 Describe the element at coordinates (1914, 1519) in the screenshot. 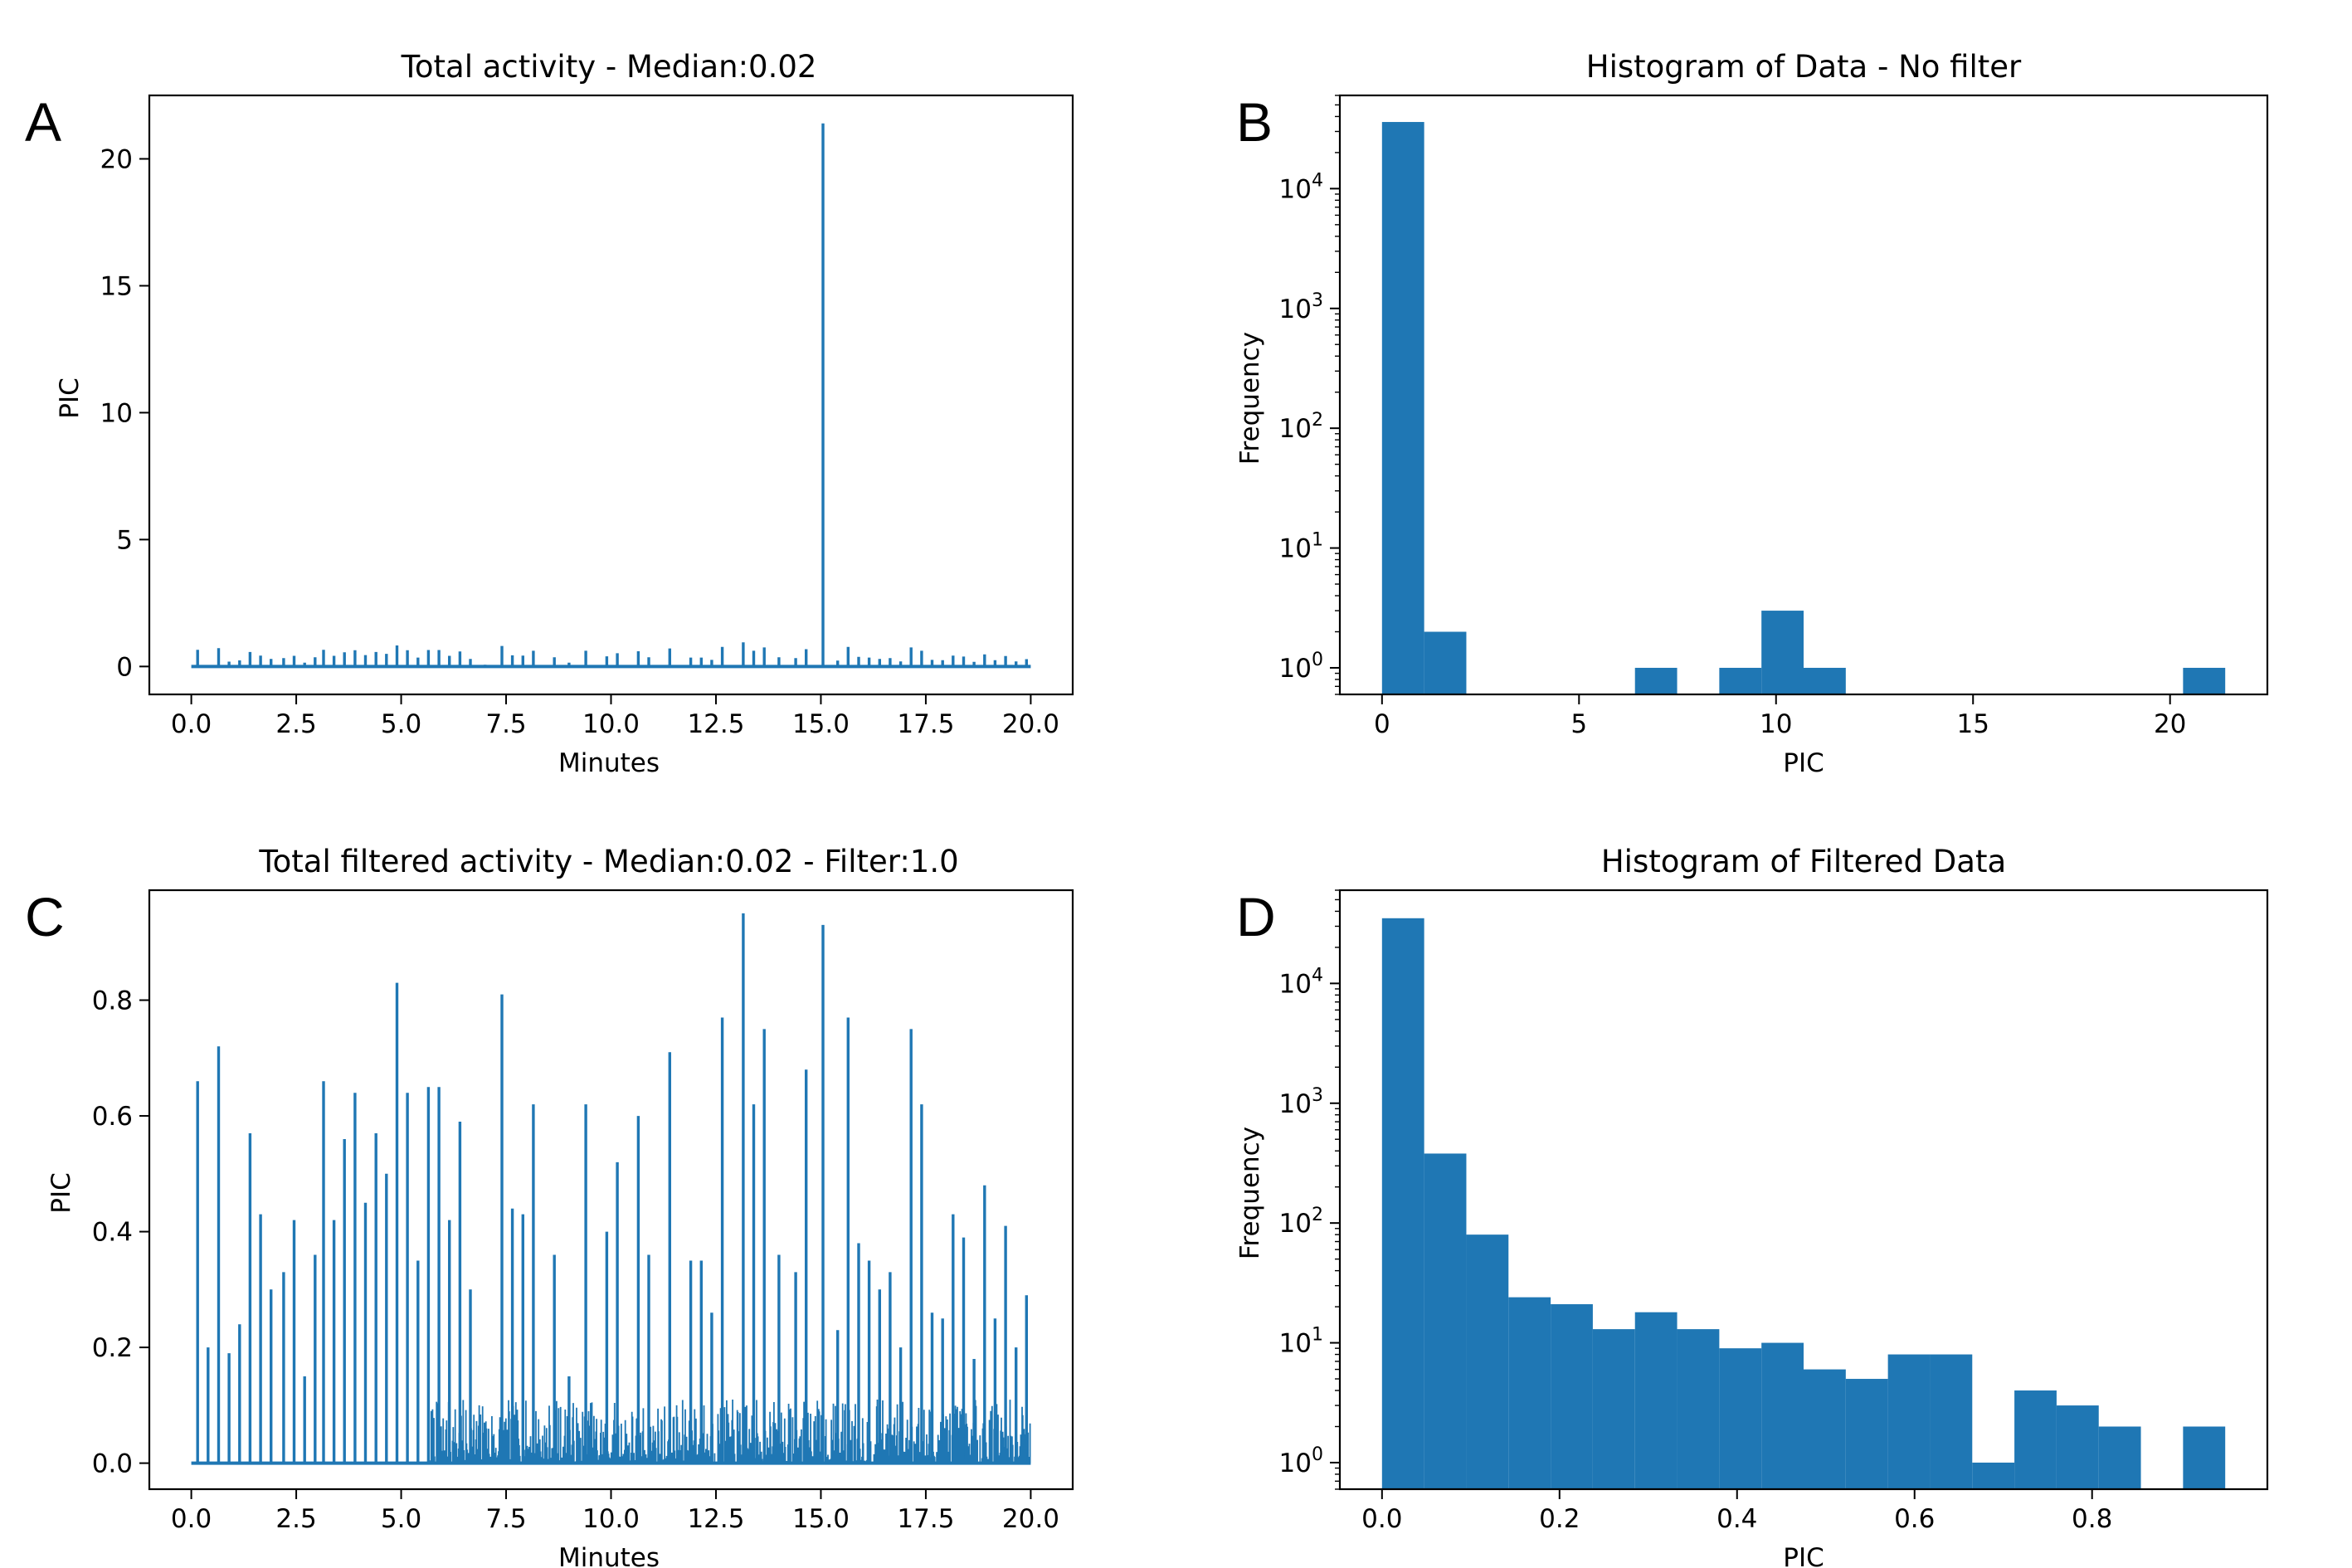

I see `panel-d-xtick-label: 0.6` at that location.